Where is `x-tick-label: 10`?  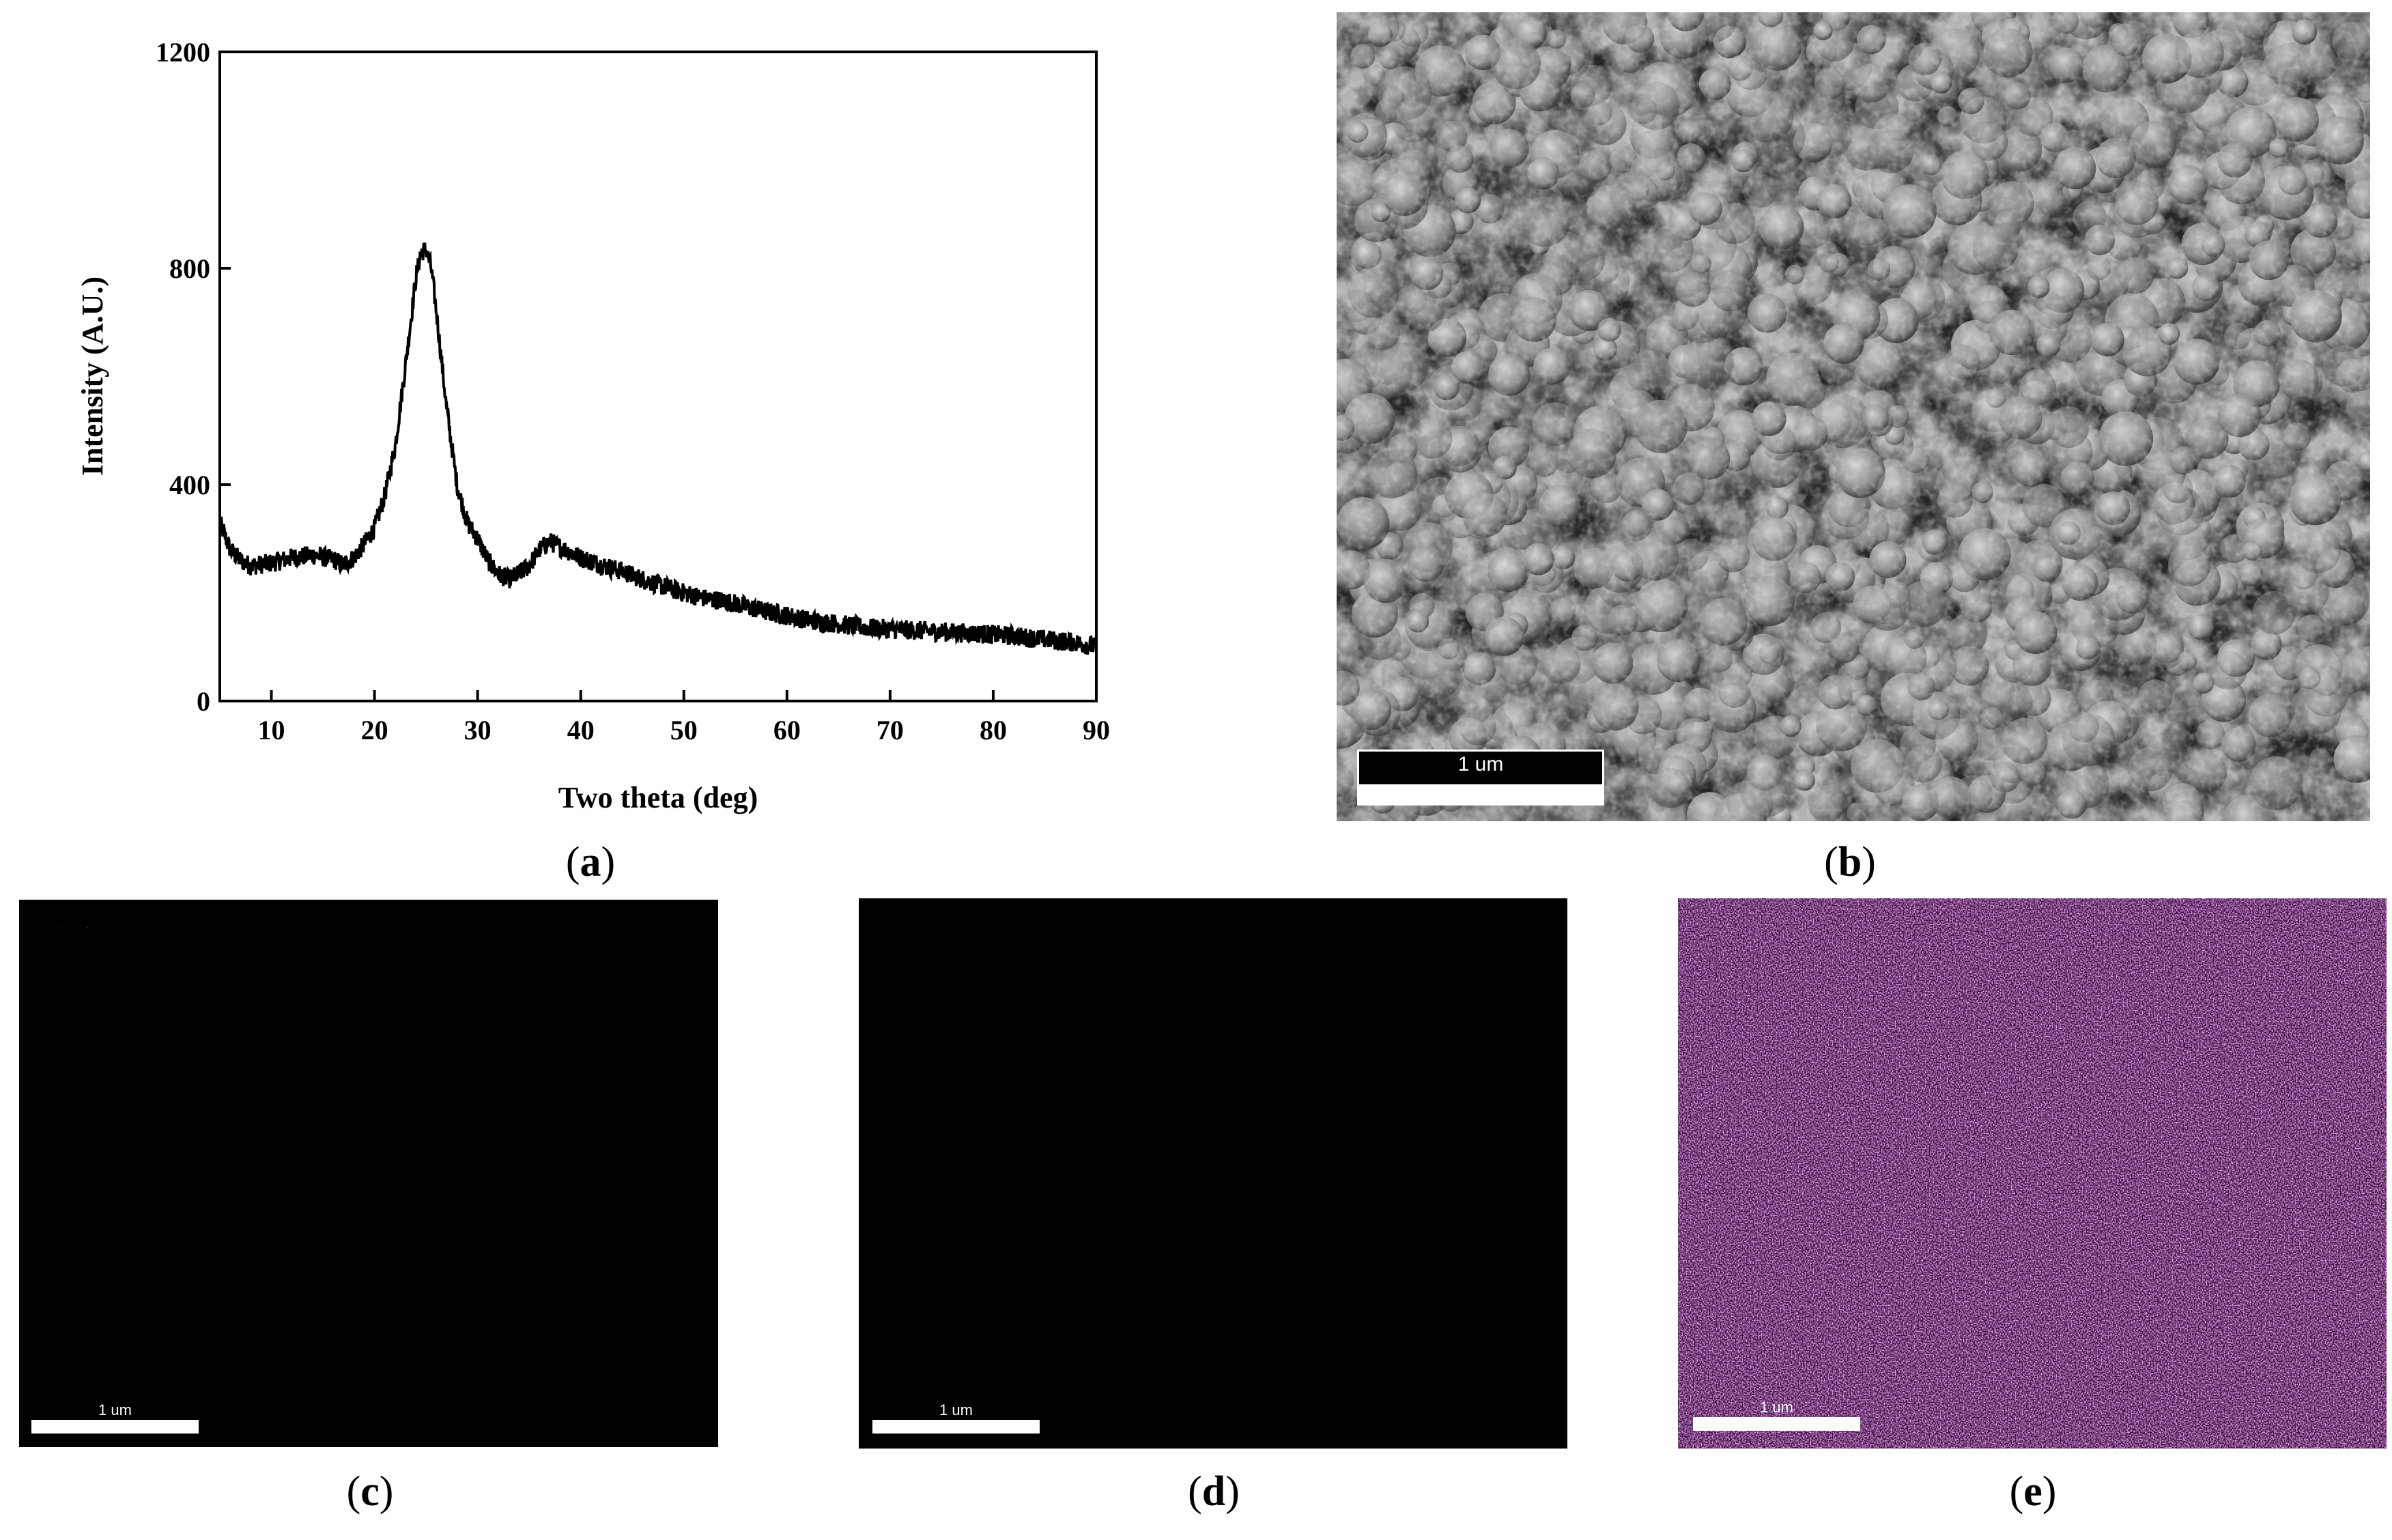 x-tick-label: 10 is located at coordinates (271, 730).